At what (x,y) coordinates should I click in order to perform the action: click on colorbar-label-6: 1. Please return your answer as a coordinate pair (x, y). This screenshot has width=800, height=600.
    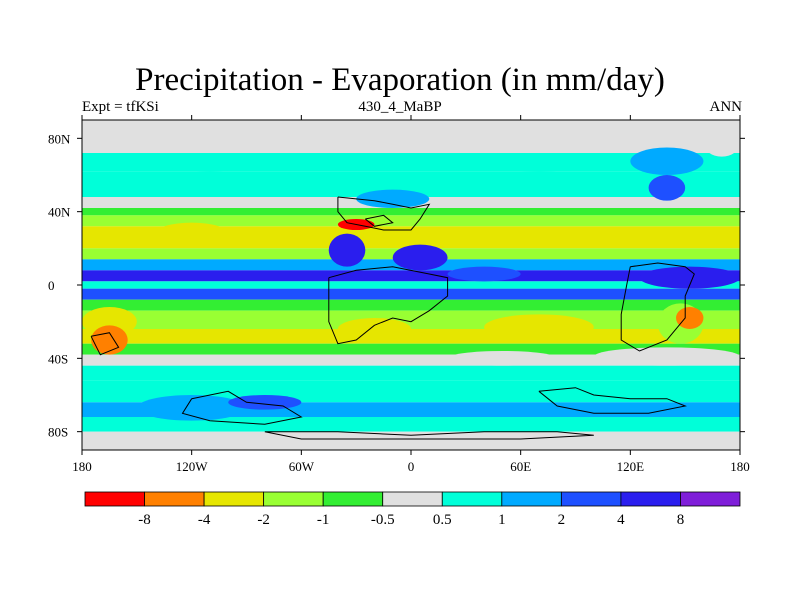
    Looking at the image, I should click on (502, 520).